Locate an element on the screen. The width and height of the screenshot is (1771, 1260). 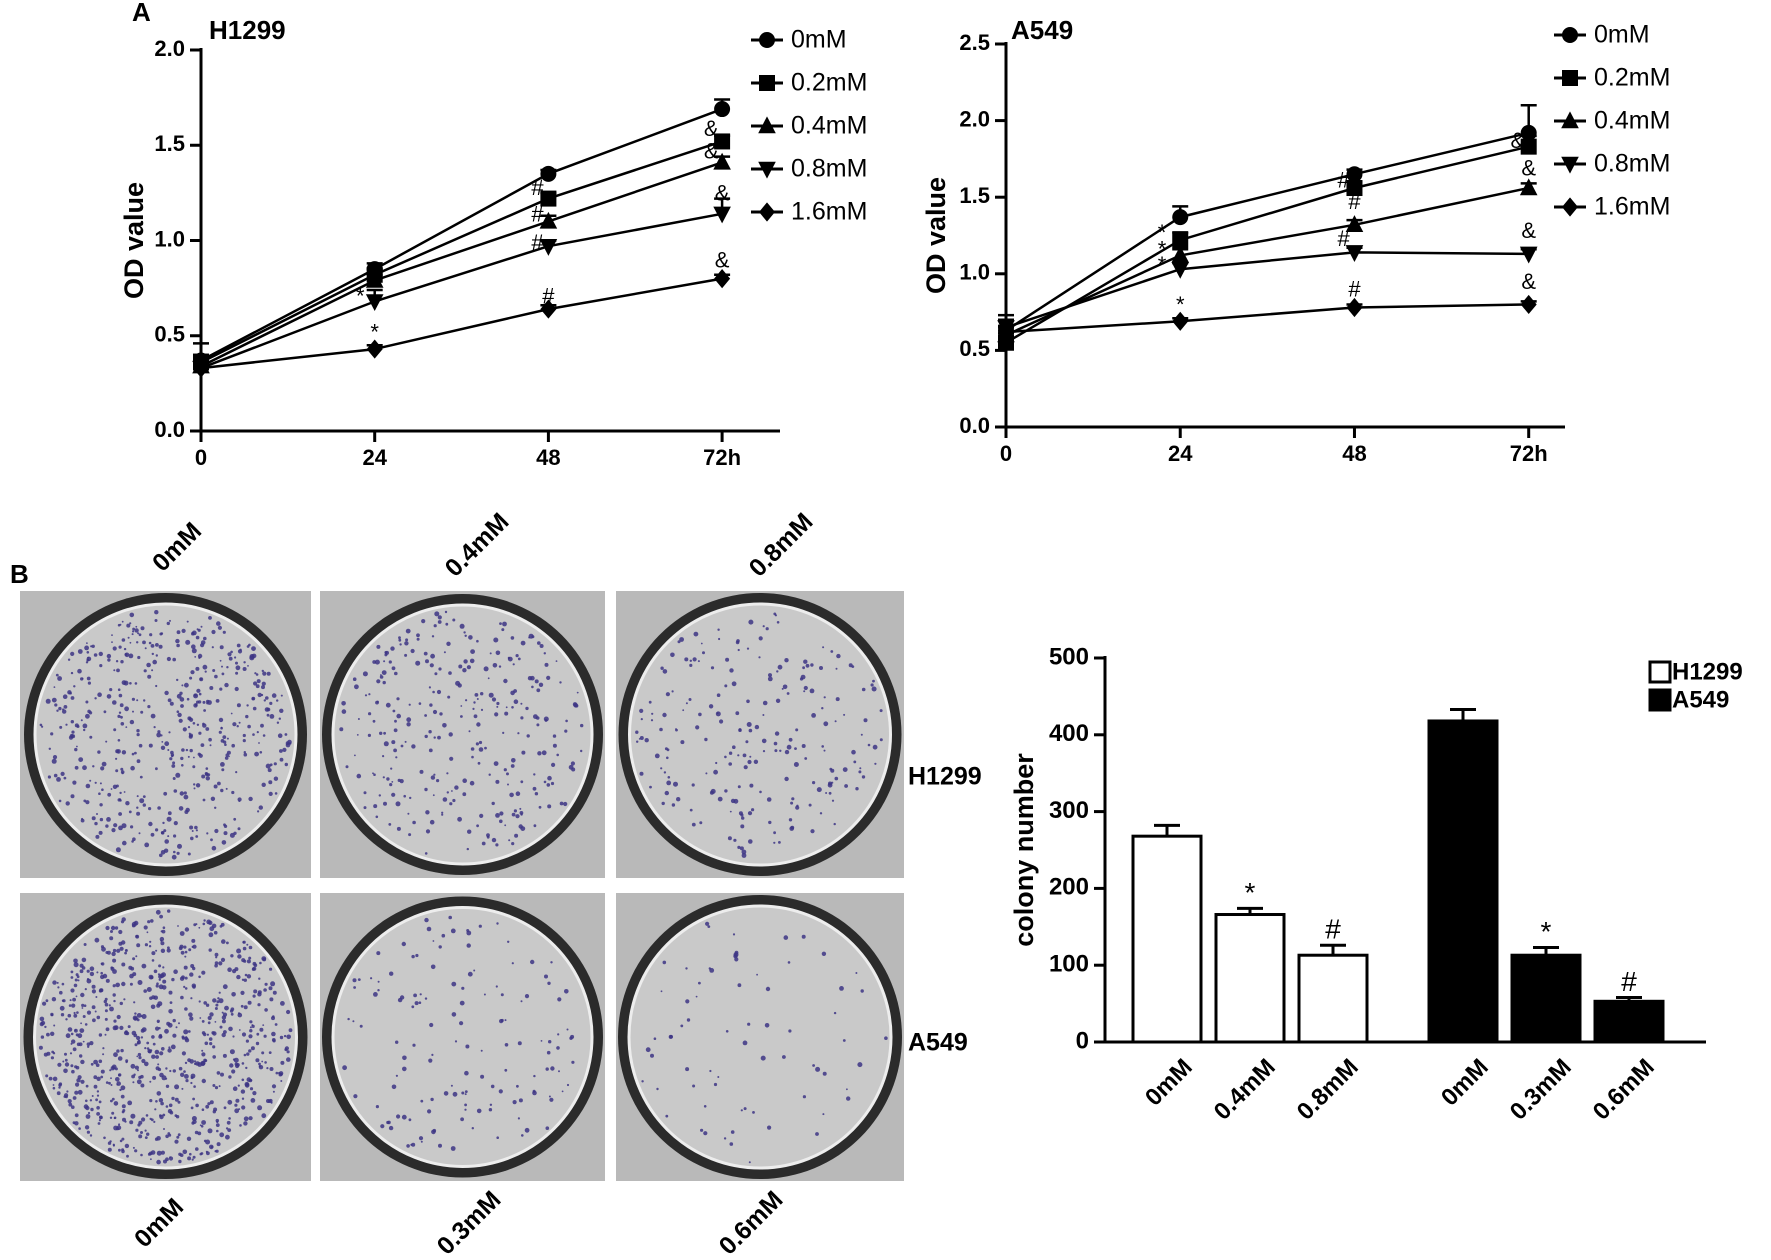
y-tick-label: 2.0 is located at coordinates (169, 48).